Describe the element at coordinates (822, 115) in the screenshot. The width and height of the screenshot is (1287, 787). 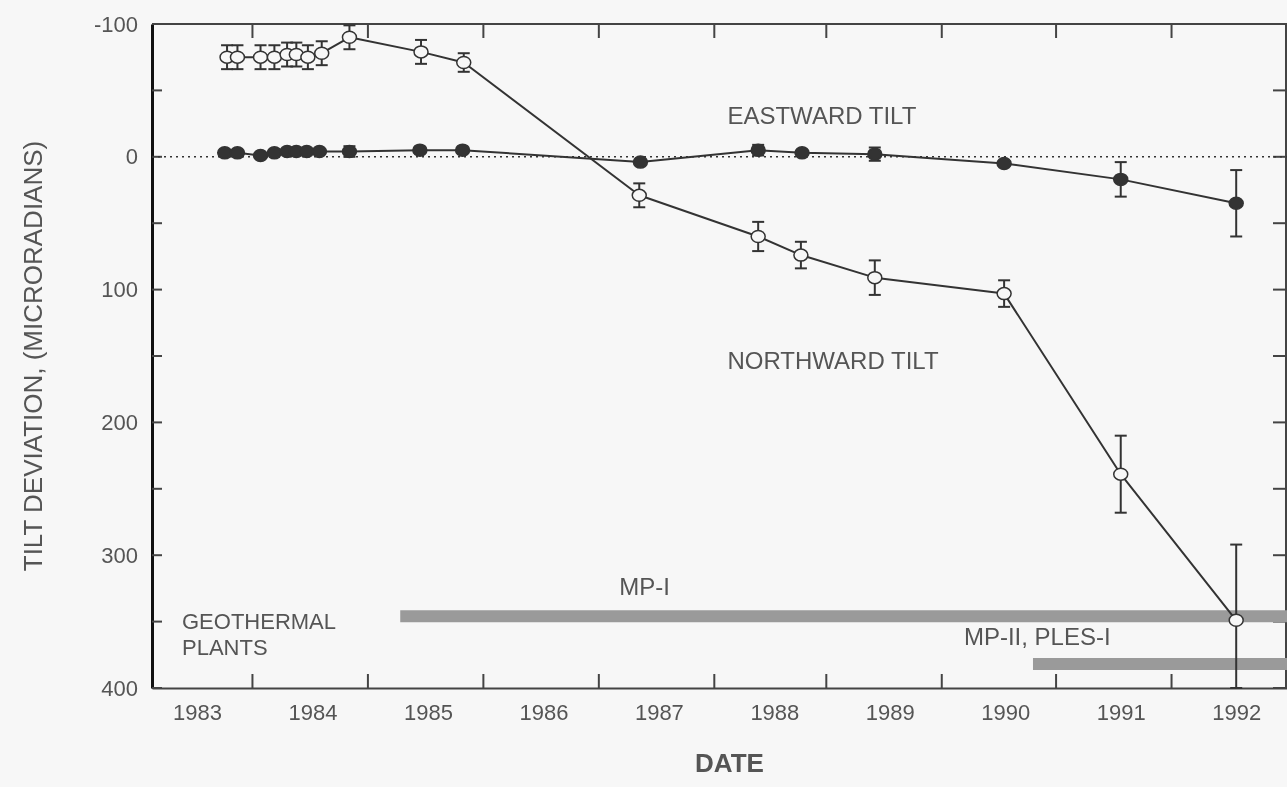
I see `series-label: EASTWARD TILT` at that location.